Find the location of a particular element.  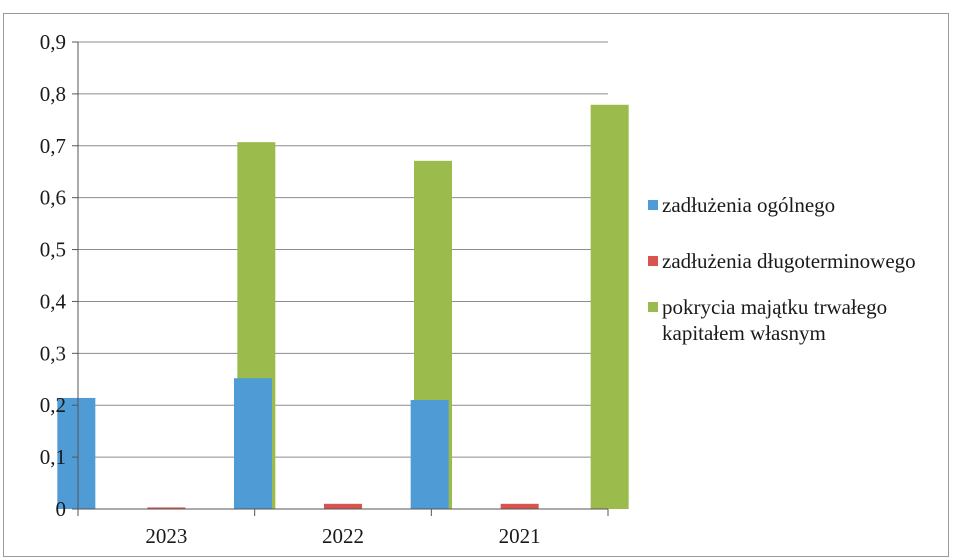

y-tick-label: 0,6 is located at coordinates (53, 198).